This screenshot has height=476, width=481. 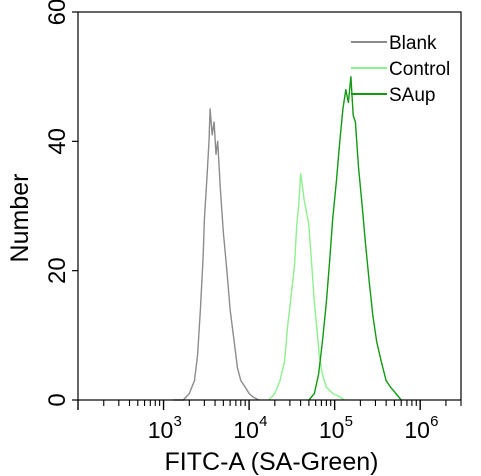 I want to click on y-tick-label: 0, so click(x=57, y=399).